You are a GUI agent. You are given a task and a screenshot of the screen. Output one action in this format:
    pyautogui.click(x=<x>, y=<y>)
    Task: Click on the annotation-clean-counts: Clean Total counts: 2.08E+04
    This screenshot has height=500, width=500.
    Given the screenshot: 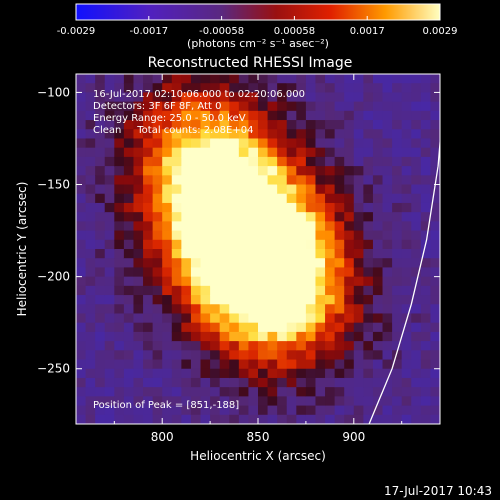 What is the action you would take?
    pyautogui.click(x=173, y=130)
    